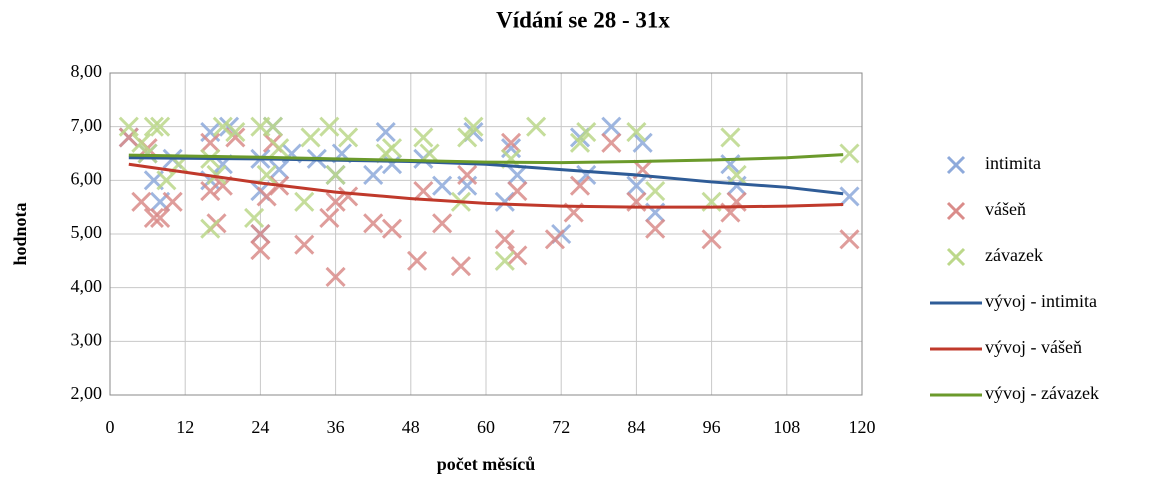 The width and height of the screenshot is (1166, 486). I want to click on legend-label: vývoj - závazek, so click(1042, 393).